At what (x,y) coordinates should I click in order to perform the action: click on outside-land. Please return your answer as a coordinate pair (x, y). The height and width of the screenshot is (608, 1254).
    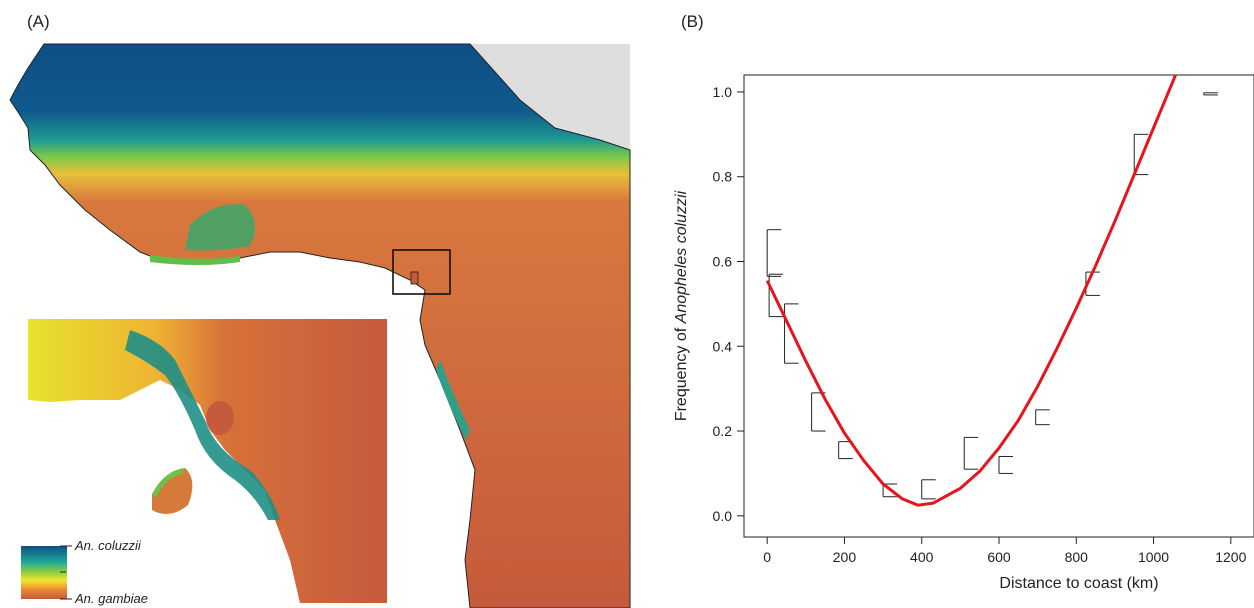
    Looking at the image, I should click on (550, 97).